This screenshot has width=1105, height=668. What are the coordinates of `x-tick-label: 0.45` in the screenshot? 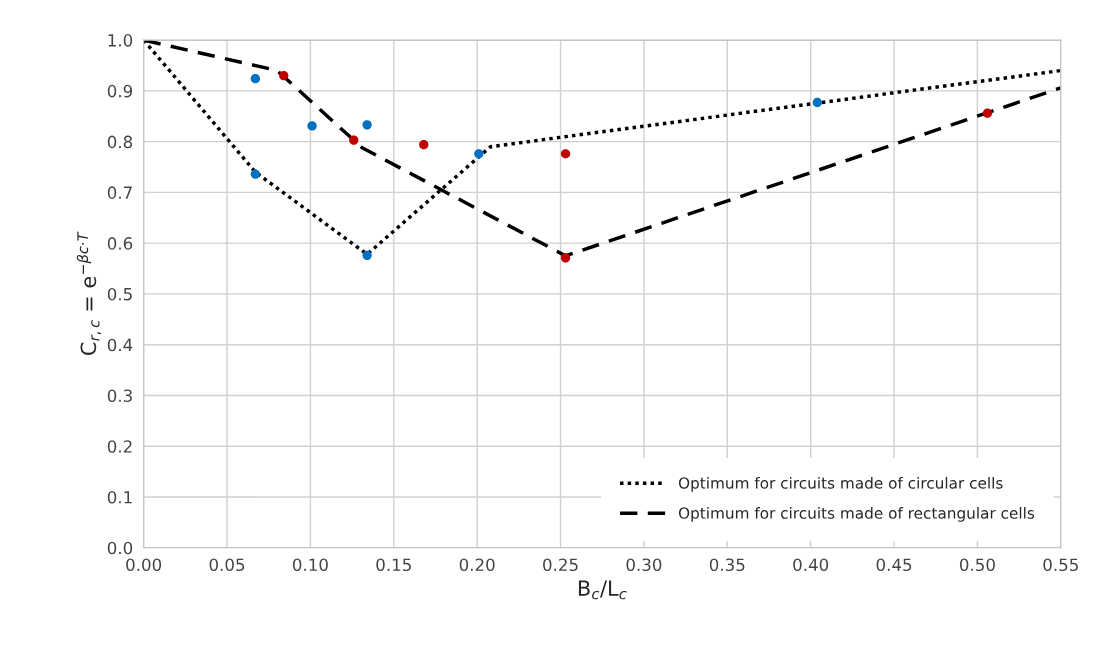 It's located at (894, 565).